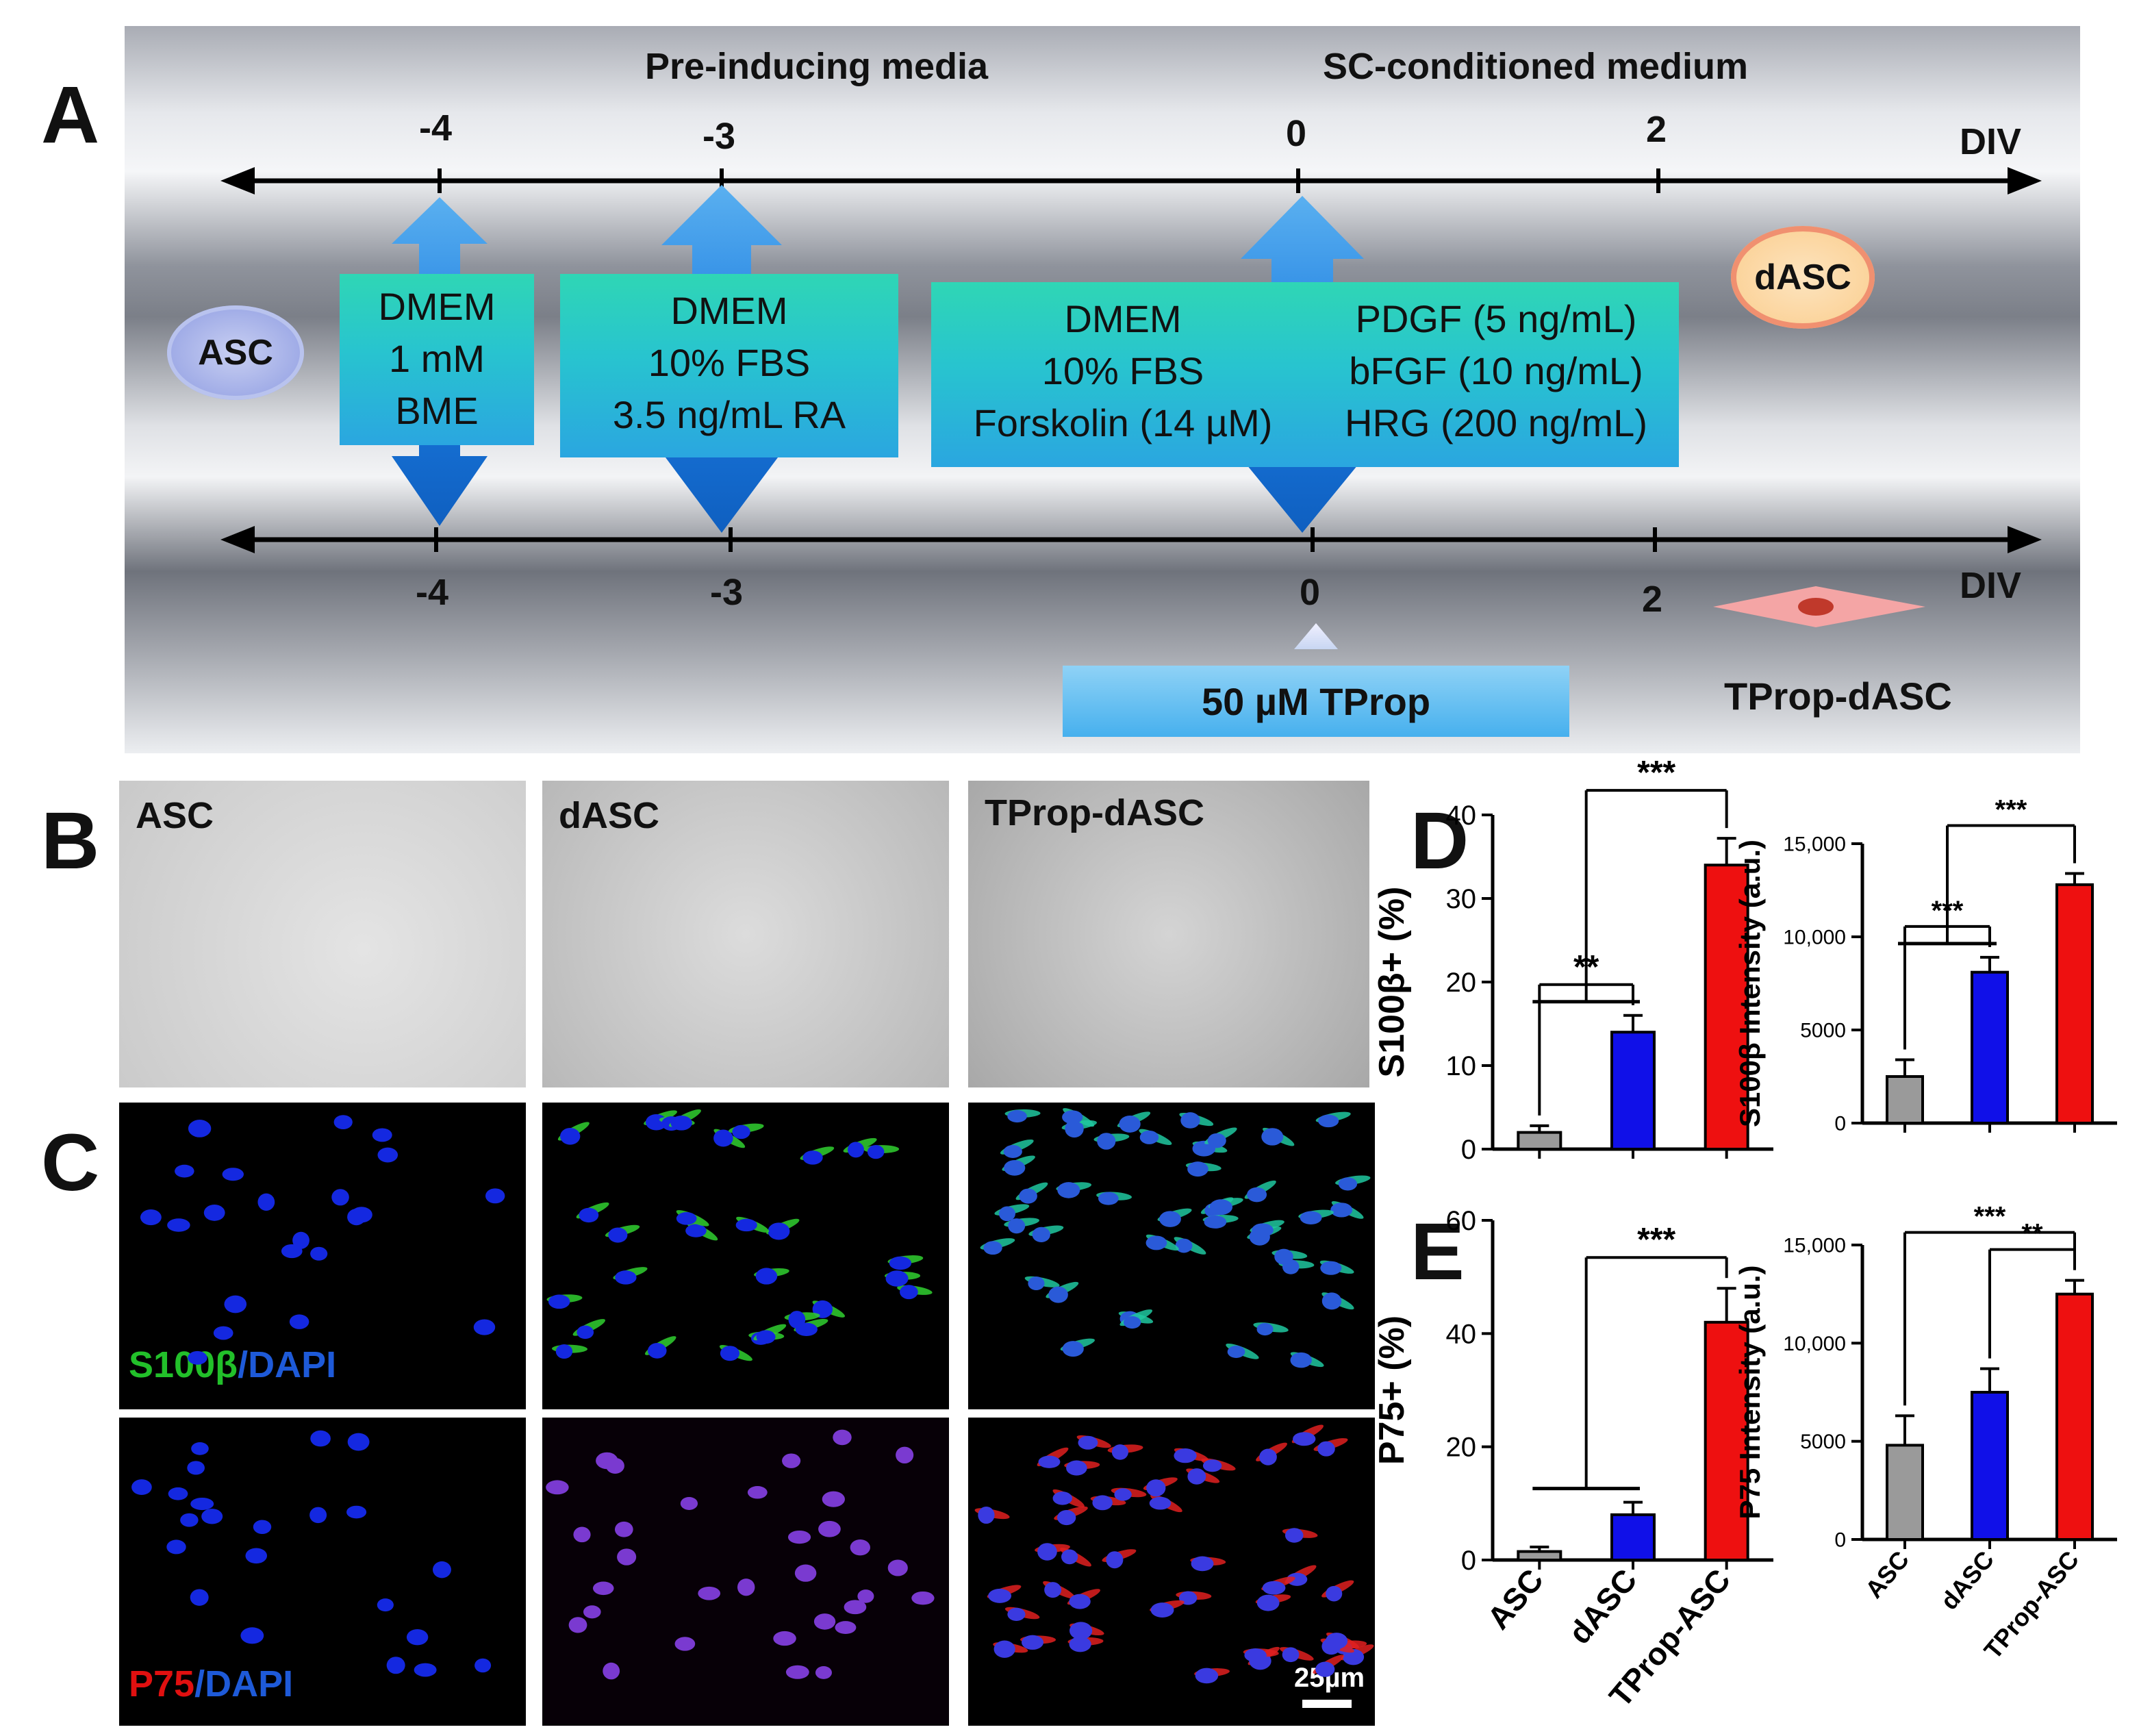  Describe the element at coordinates (1535, 66) in the screenshot. I see `sc-conditioned-header: SC-conditioned medium` at that location.